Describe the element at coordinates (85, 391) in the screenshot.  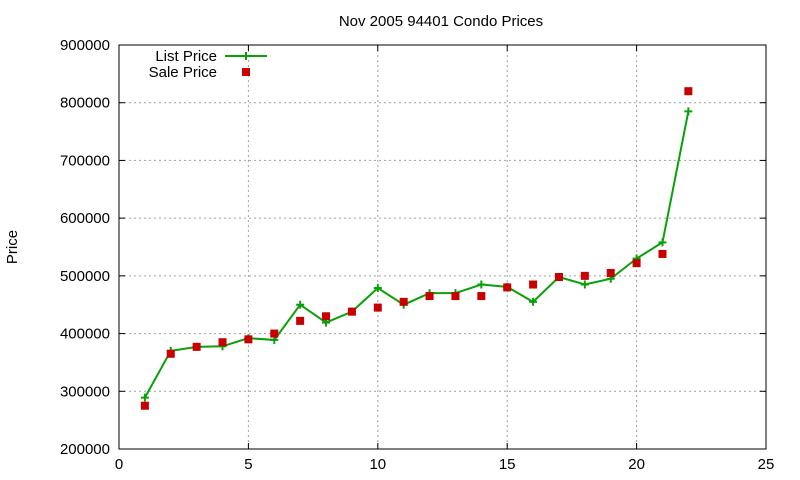
I see `y-tick-label: 300000` at that location.